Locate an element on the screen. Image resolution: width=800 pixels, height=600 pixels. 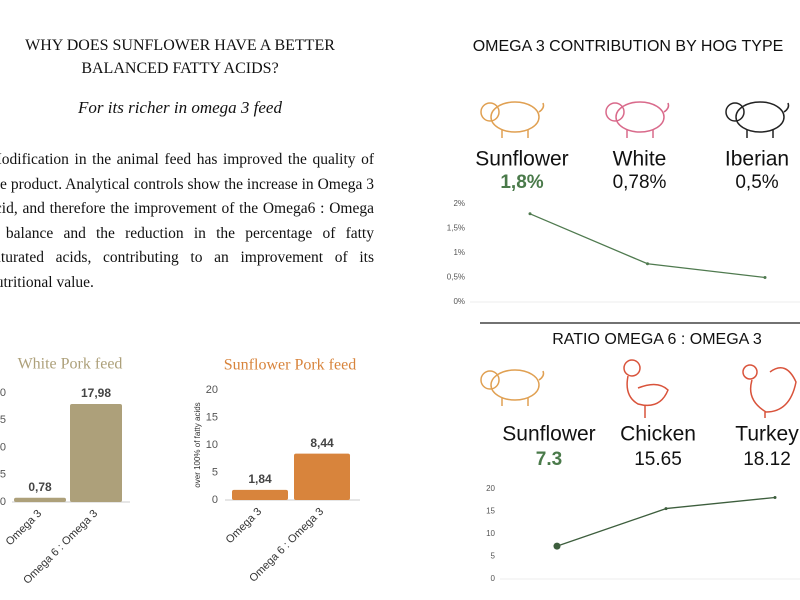
category-name: White is located at coordinates (640, 159).